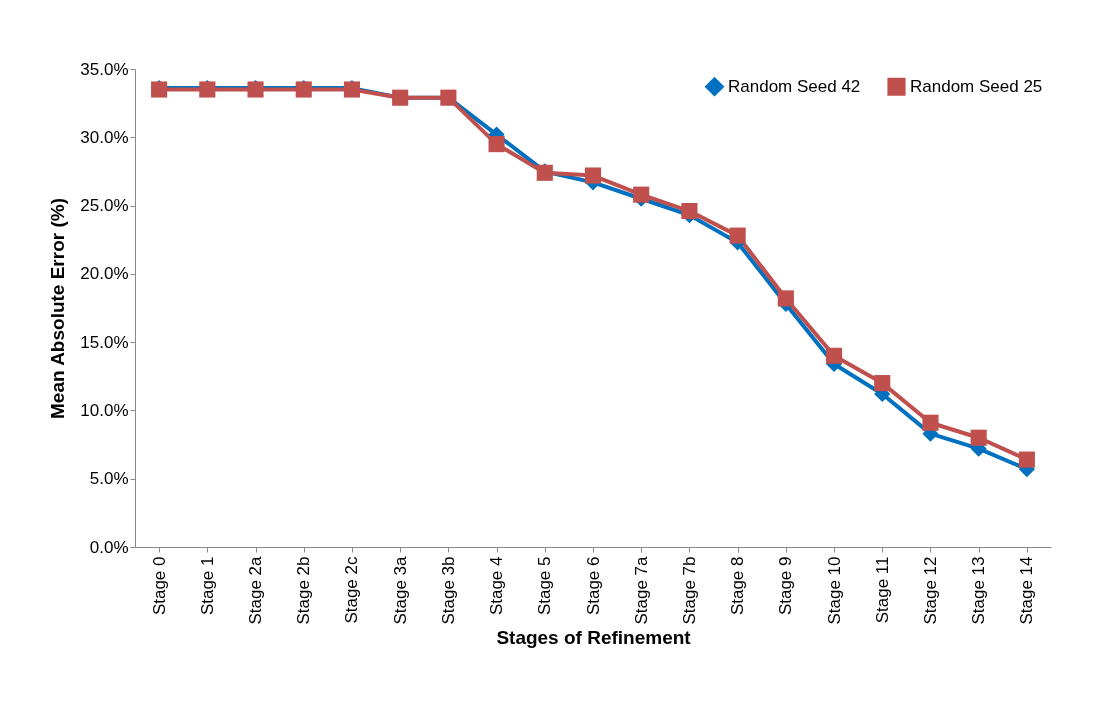 Image resolution: width=1107 pixels, height=722 pixels. I want to click on x-tick-label: Stage 0, so click(159, 586).